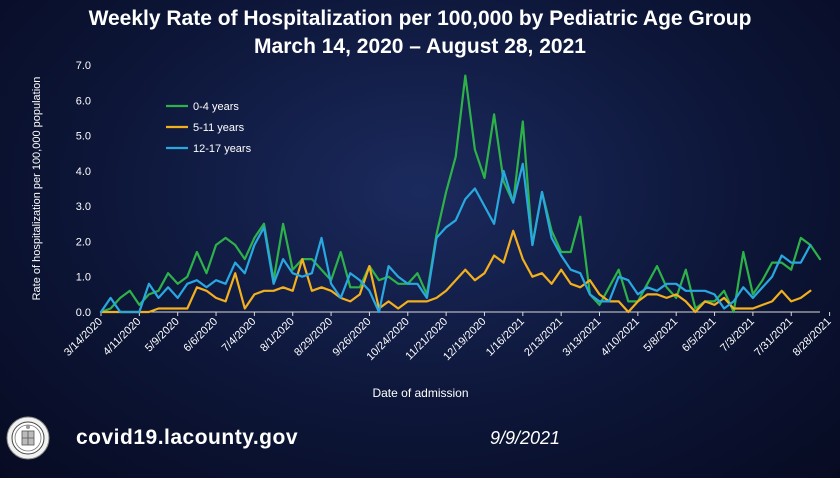  What do you see at coordinates (162, 335) in the screenshot?
I see `x-tick-label: 5/9/2020` at bounding box center [162, 335].